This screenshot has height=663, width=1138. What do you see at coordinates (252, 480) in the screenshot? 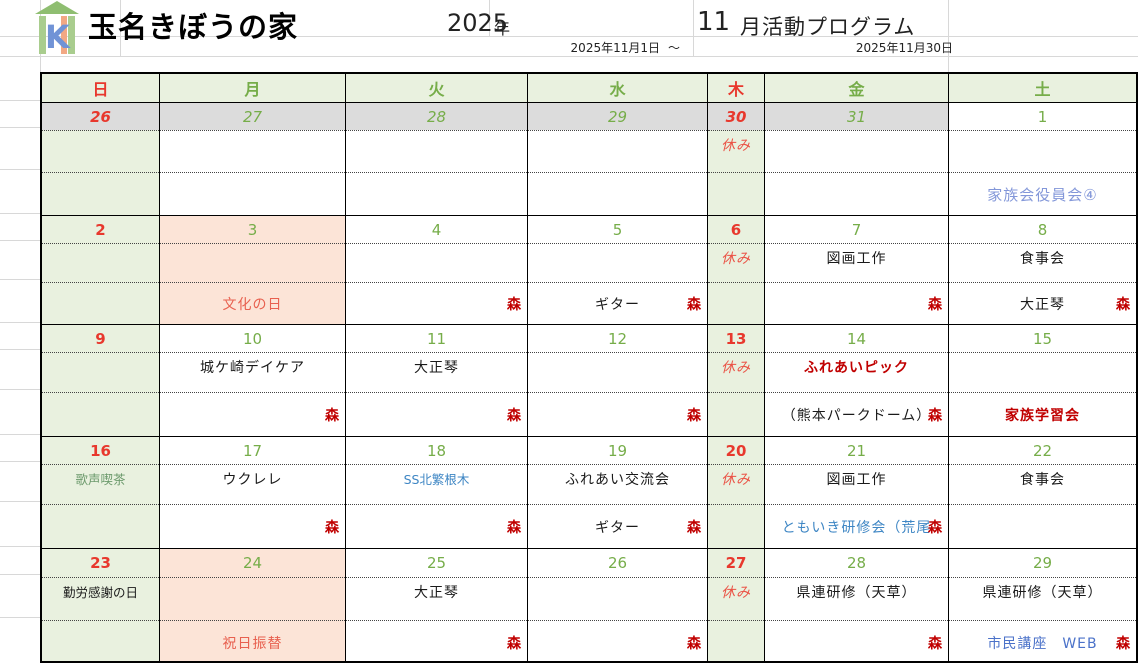
I see `activity-label: ウクレレ` at bounding box center [252, 480].